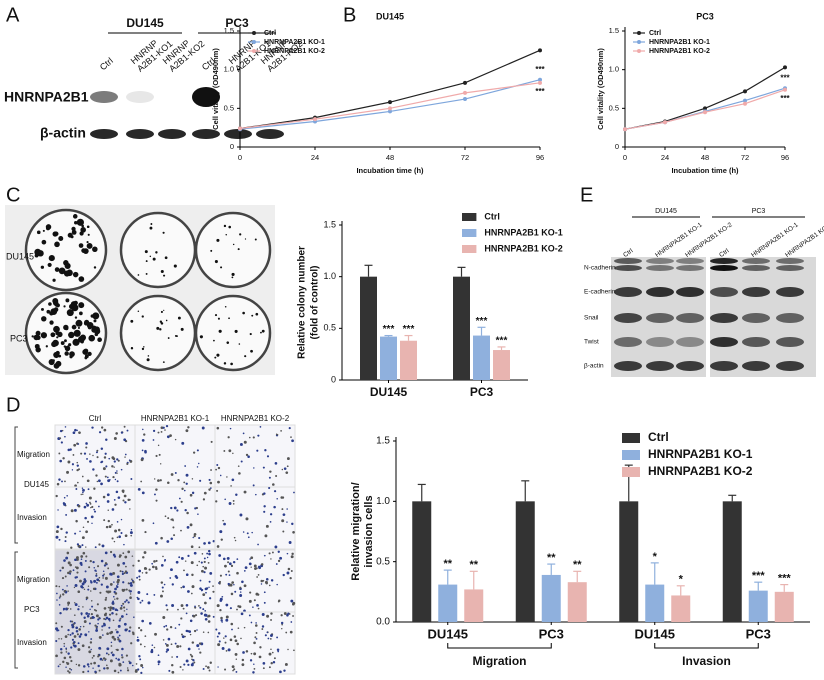 The image size is (824, 680). Describe the element at coordinates (448, 633) in the screenshot. I see `x-tick-label: DU145` at that location.